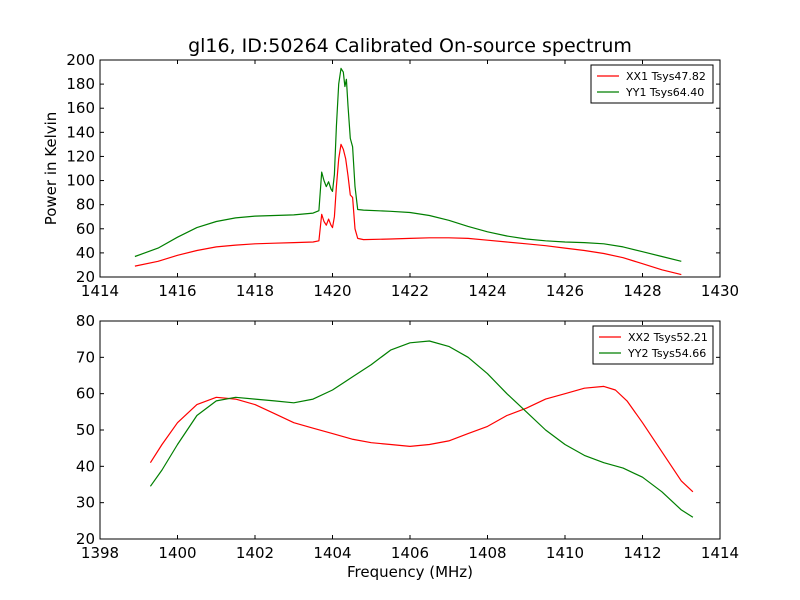  Describe the element at coordinates (85, 357) in the screenshot. I see `bottom-y-tick-label: 70` at that location.